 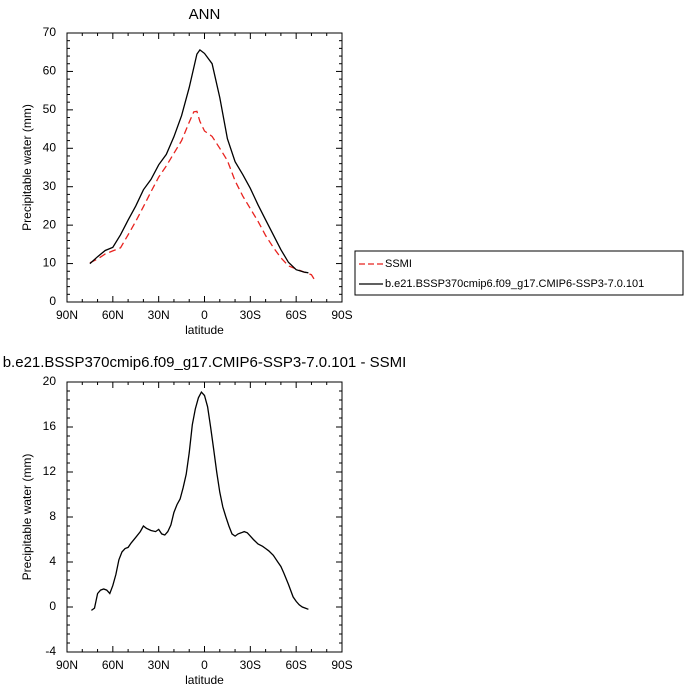 What do you see at coordinates (67, 315) in the screenshot?
I see `chart1-x-tick-label: 90N` at bounding box center [67, 315].